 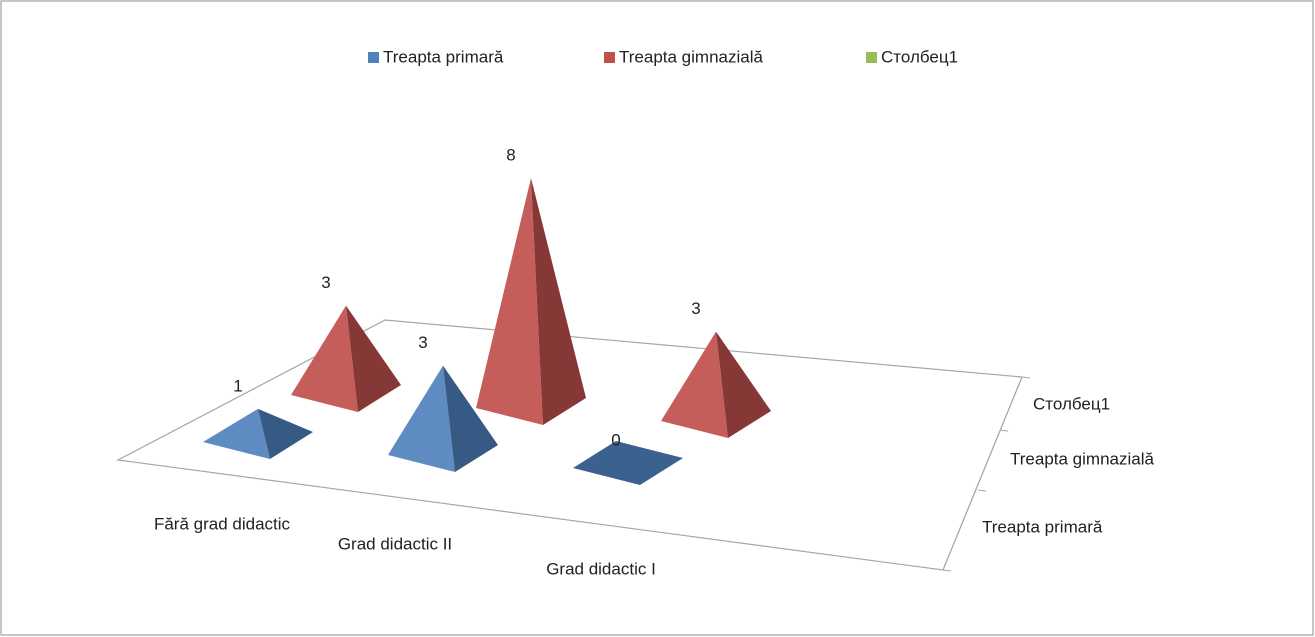 I want to click on category-label: Fără grad didactic, so click(x=222, y=523).